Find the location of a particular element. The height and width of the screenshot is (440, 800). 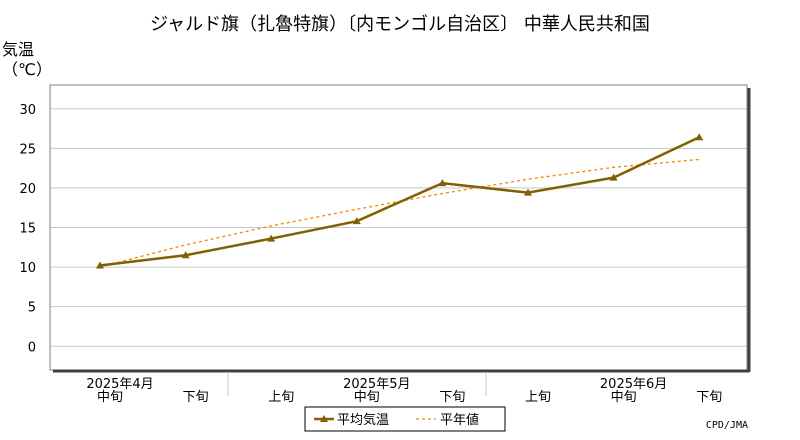

y-axis-label-unit: （℃） is located at coordinates (27, 69).